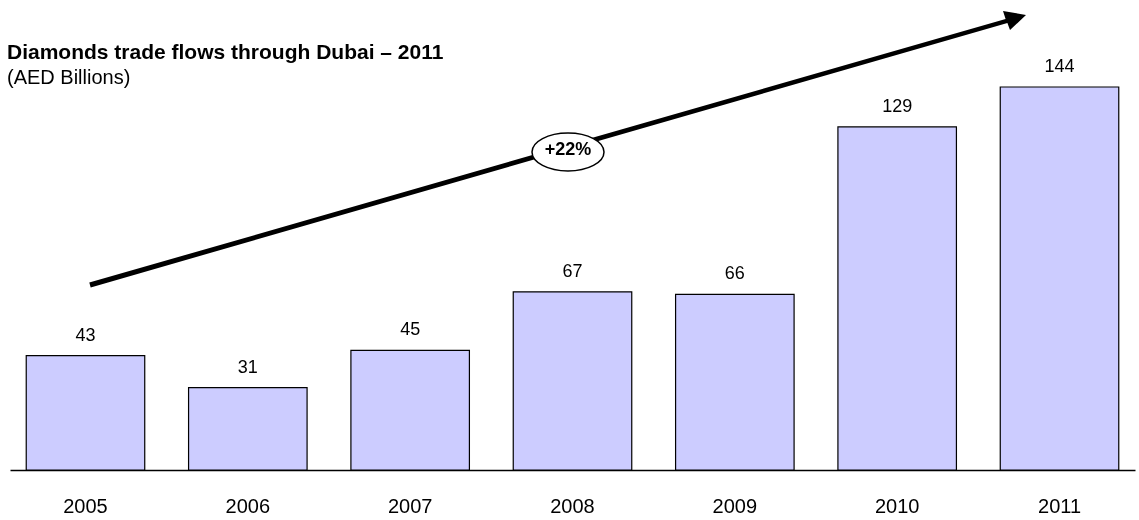 The image size is (1139, 520). I want to click on data-label: 144, so click(1059, 66).